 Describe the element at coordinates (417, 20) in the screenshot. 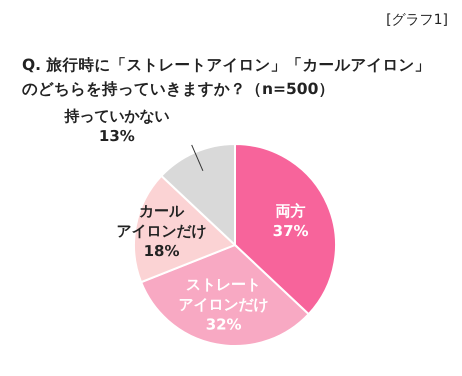

I see `text: [グラフ1]` at that location.